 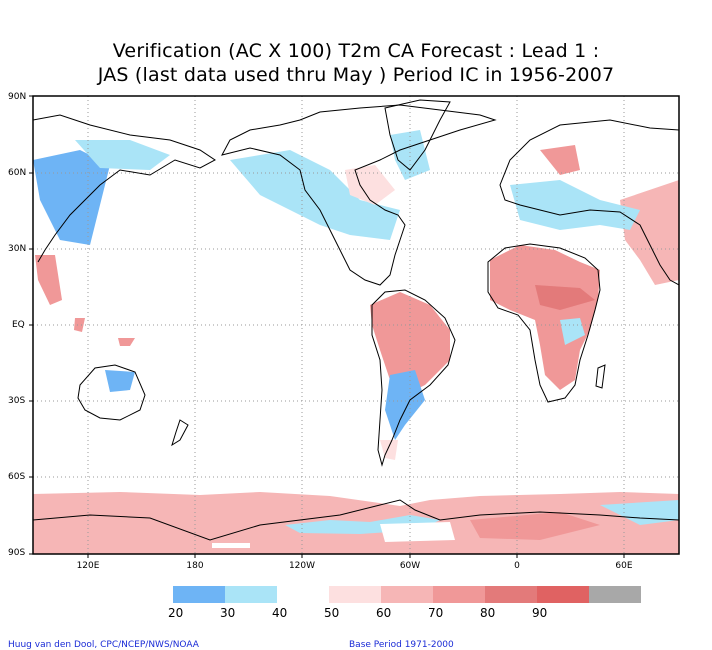 I want to click on africa-darkred, so click(x=565, y=297).